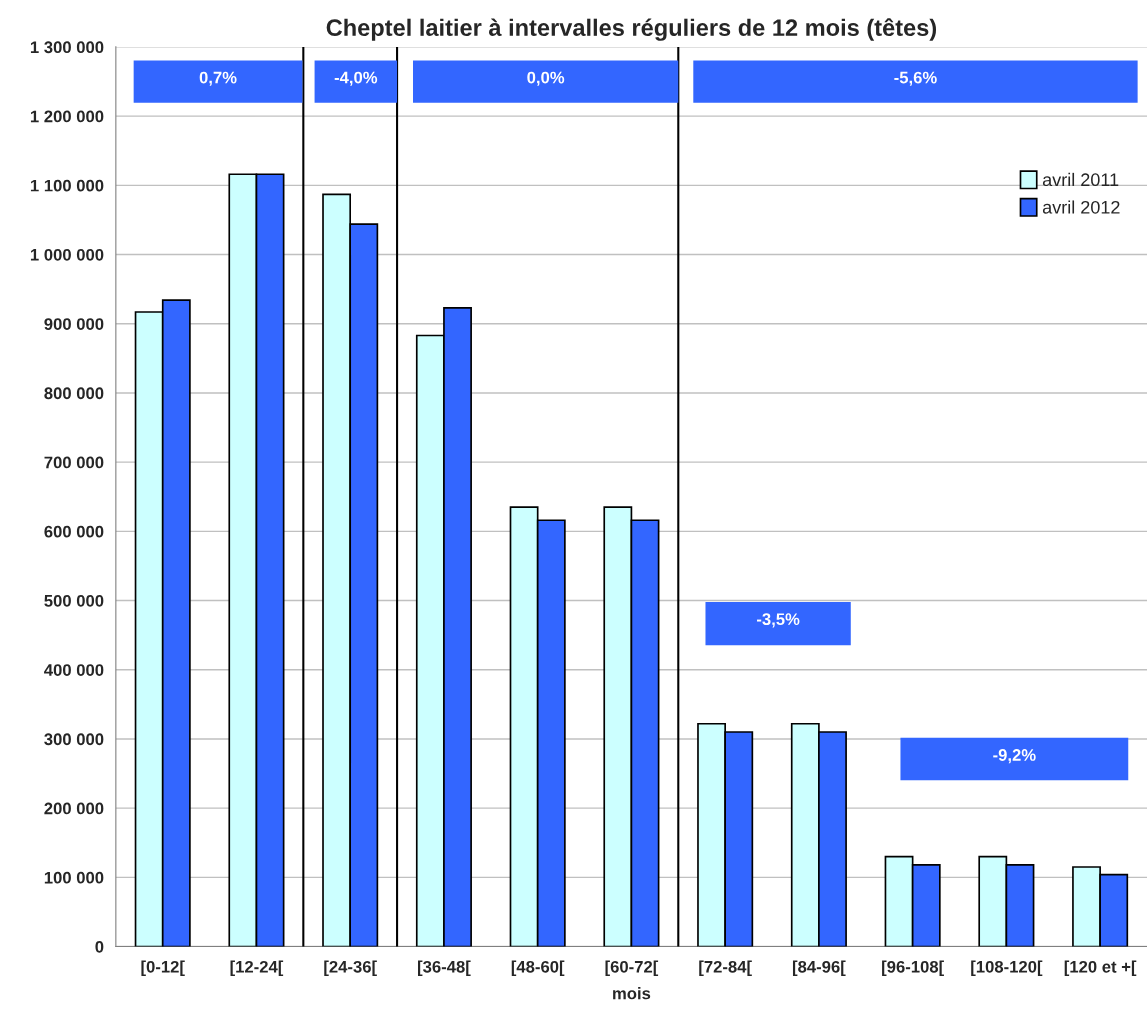 The width and height of the screenshot is (1147, 1020). What do you see at coordinates (67, 116) in the screenshot?
I see `y-tick-label: 1 200 000` at bounding box center [67, 116].